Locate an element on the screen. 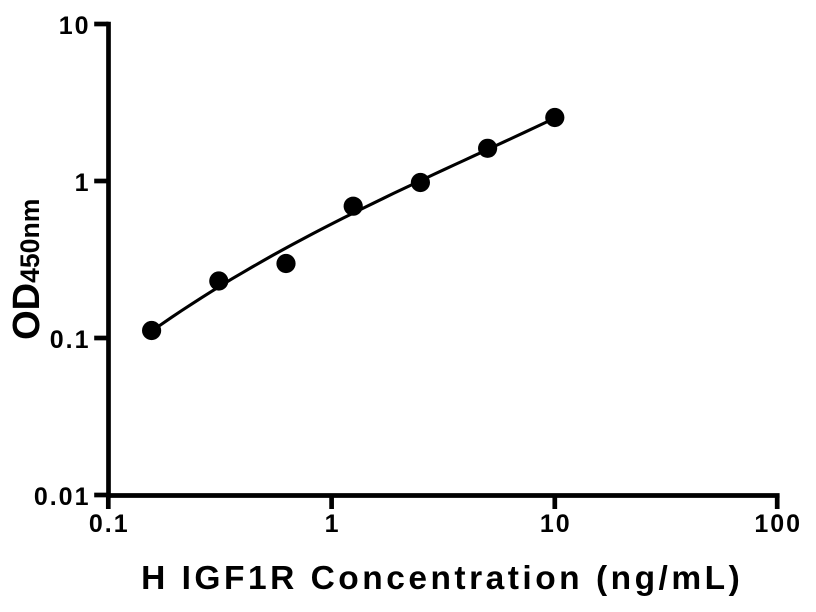  svg-text: H IGF1R Concentration (ng/mL) is located at coordinates (442, 578).